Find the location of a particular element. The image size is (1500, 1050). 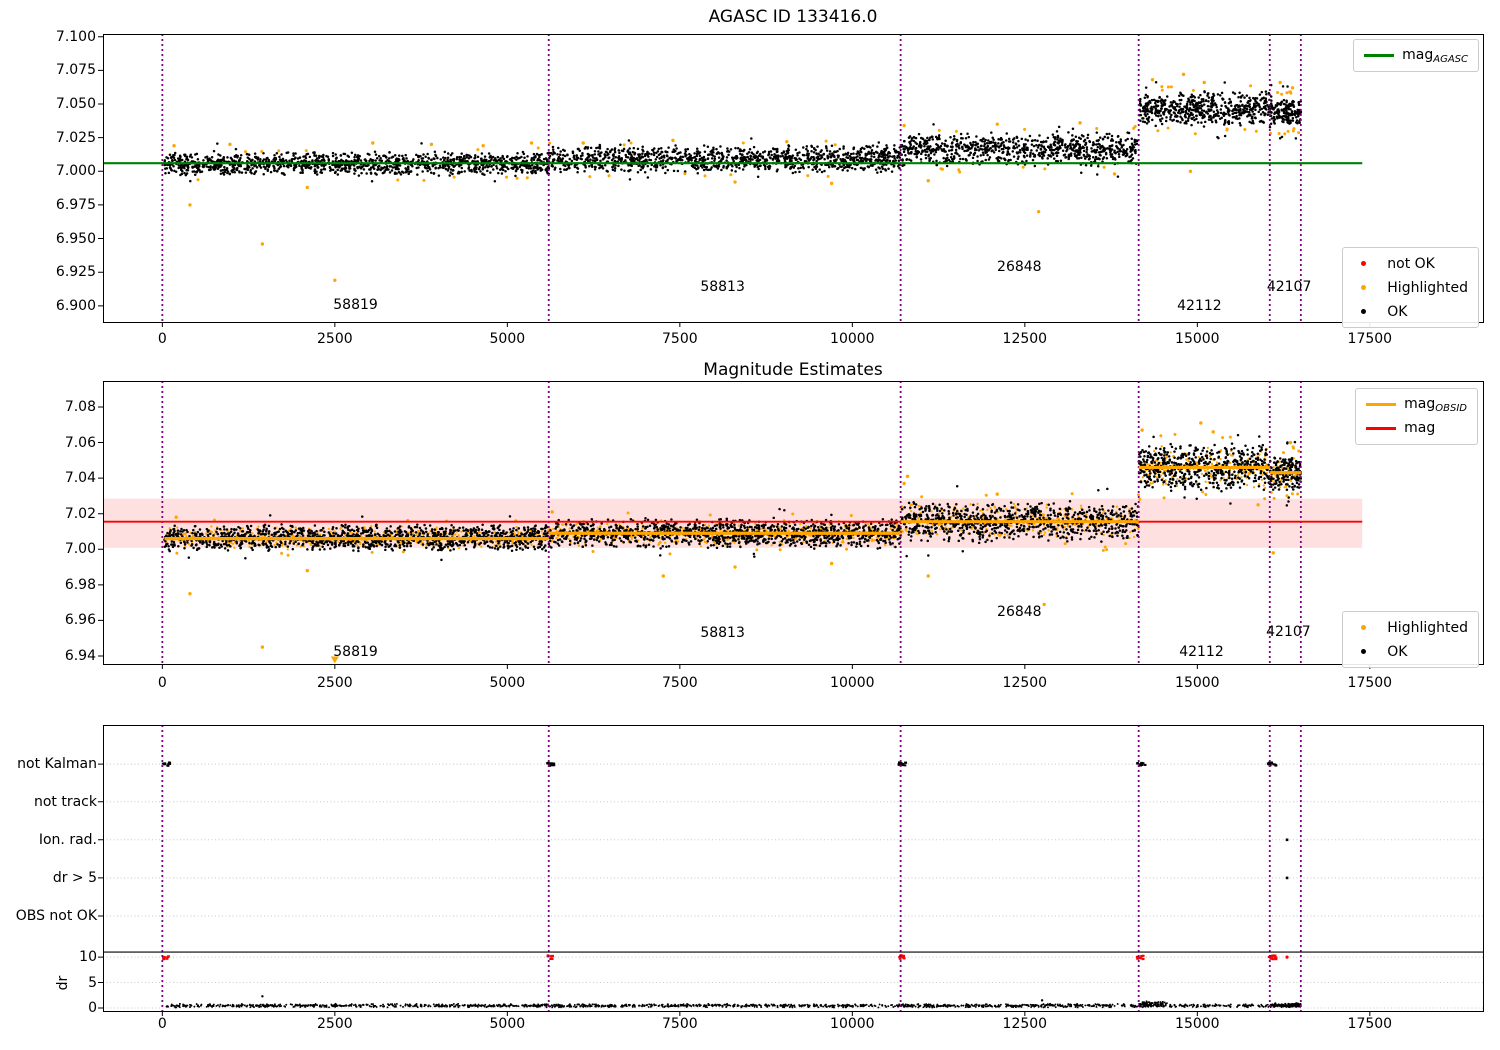

legend-row: magOBSID is located at coordinates (1416, 404).